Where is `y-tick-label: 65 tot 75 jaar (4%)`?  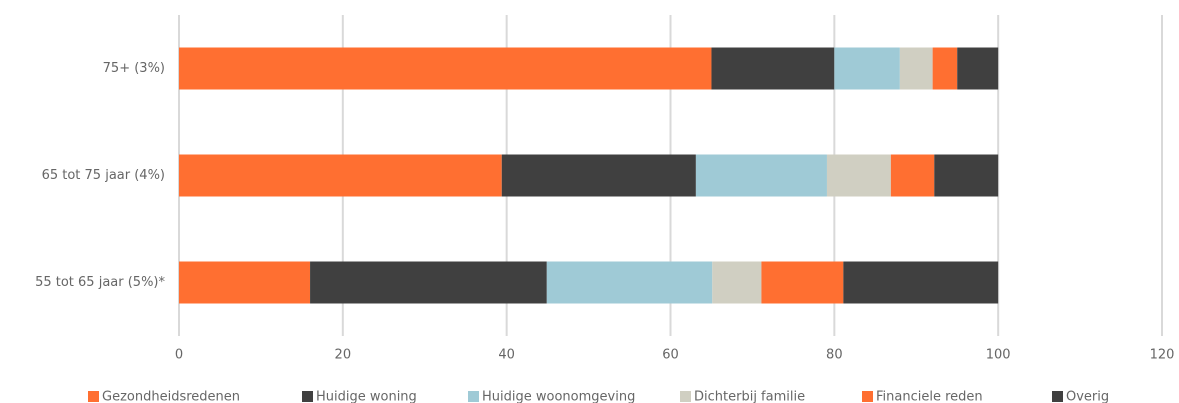
y-tick-label: 65 tot 75 jaar (4%) is located at coordinates (103, 175).